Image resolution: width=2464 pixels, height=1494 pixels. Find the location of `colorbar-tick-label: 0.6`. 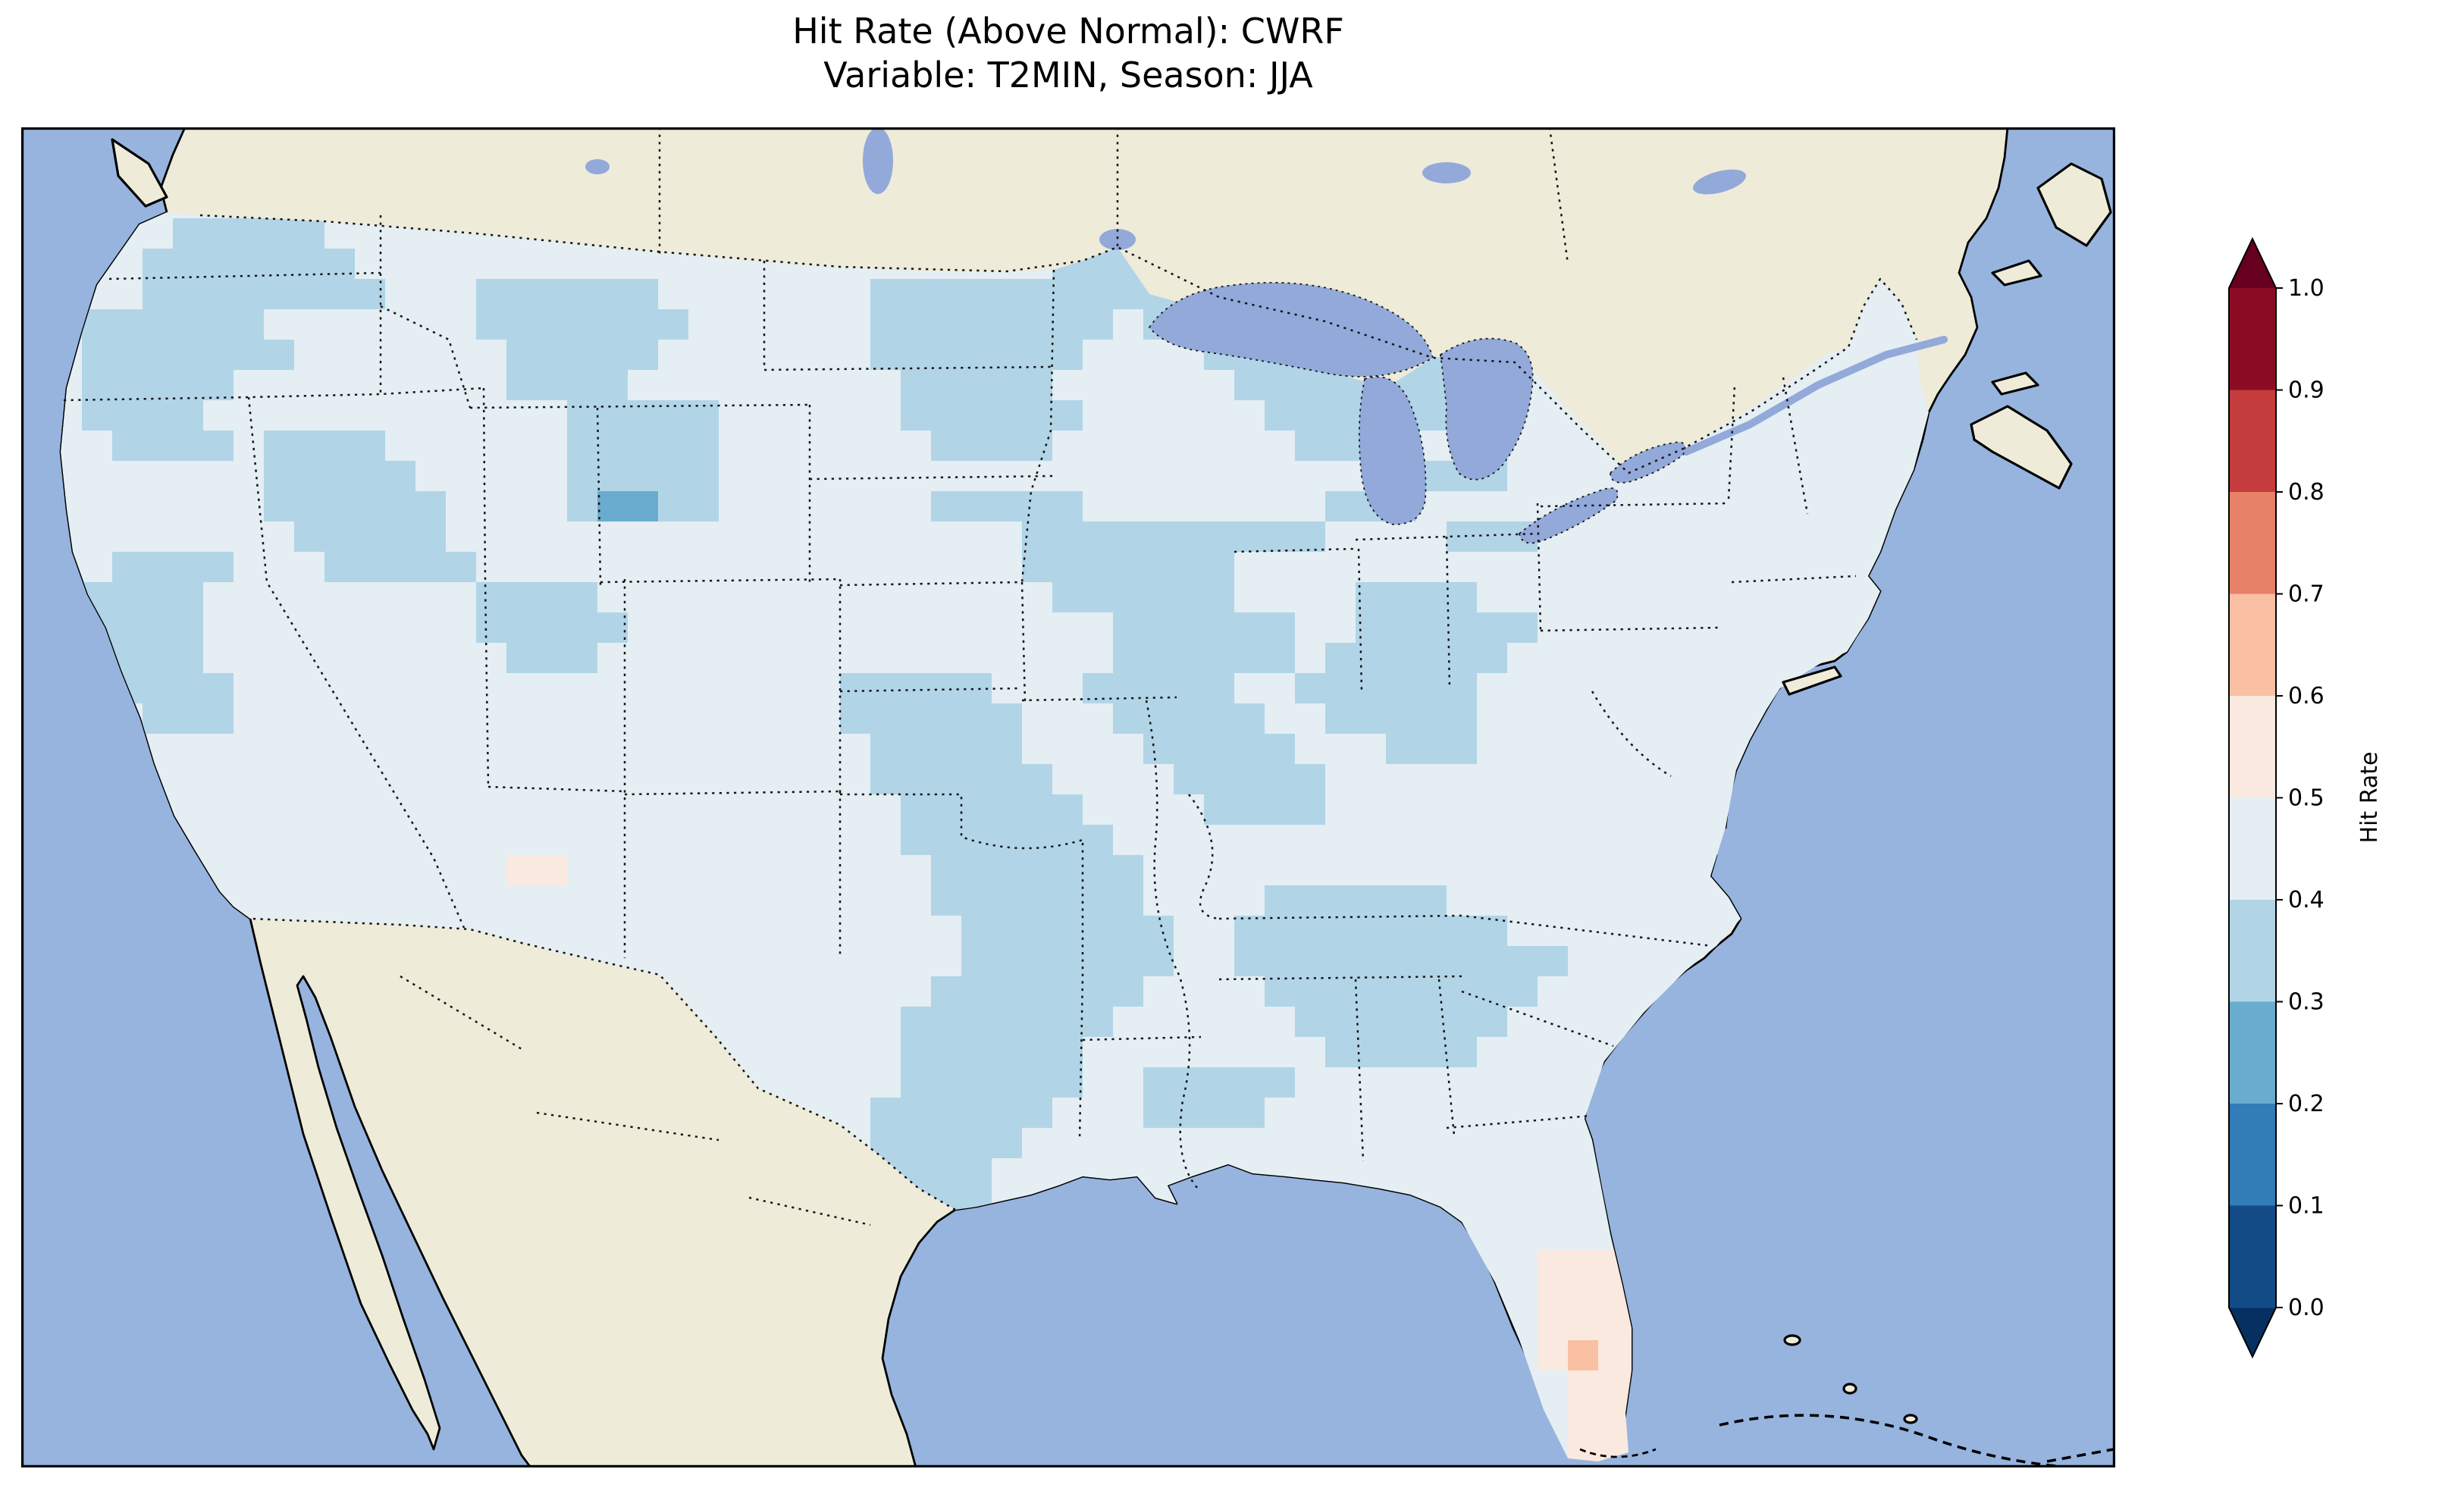

colorbar-tick-label: 0.6 is located at coordinates (2306, 696).